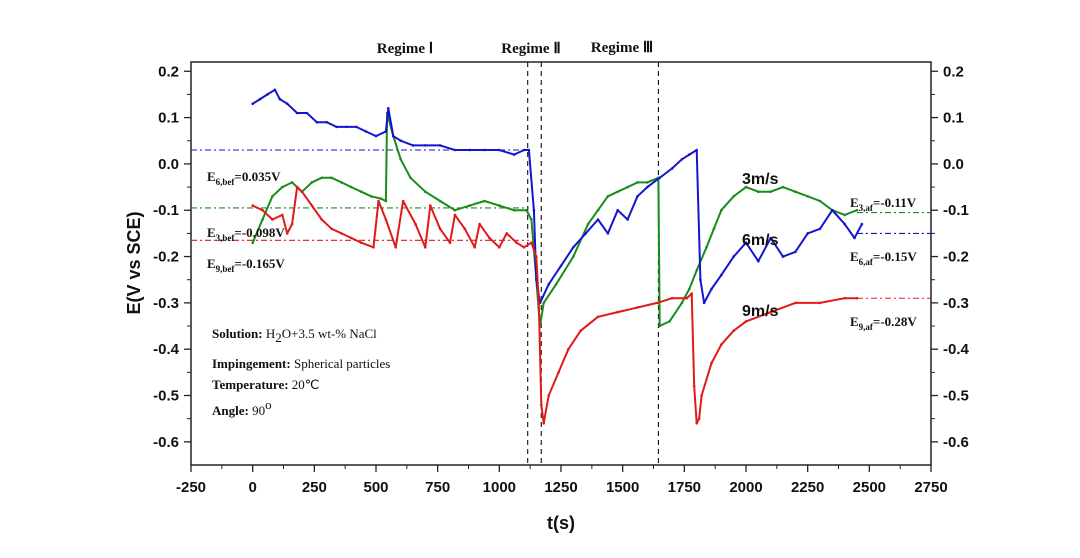 This screenshot has height=558, width=1080. What do you see at coordinates (375, 487) in the screenshot?
I see `x-tick-label: 500` at bounding box center [375, 487].